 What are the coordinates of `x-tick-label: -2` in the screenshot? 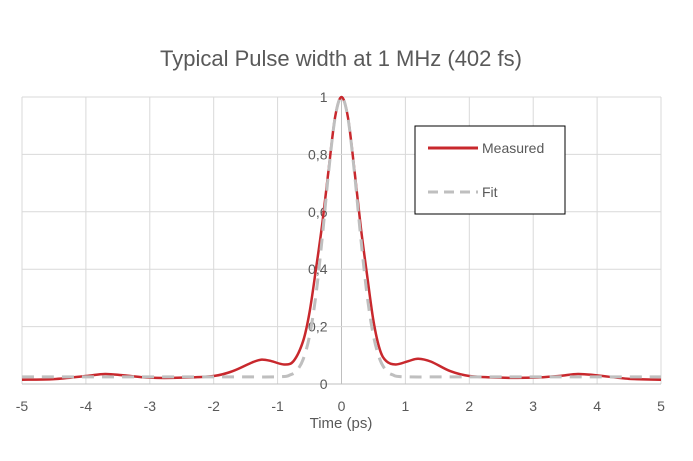 It's located at (213, 406).